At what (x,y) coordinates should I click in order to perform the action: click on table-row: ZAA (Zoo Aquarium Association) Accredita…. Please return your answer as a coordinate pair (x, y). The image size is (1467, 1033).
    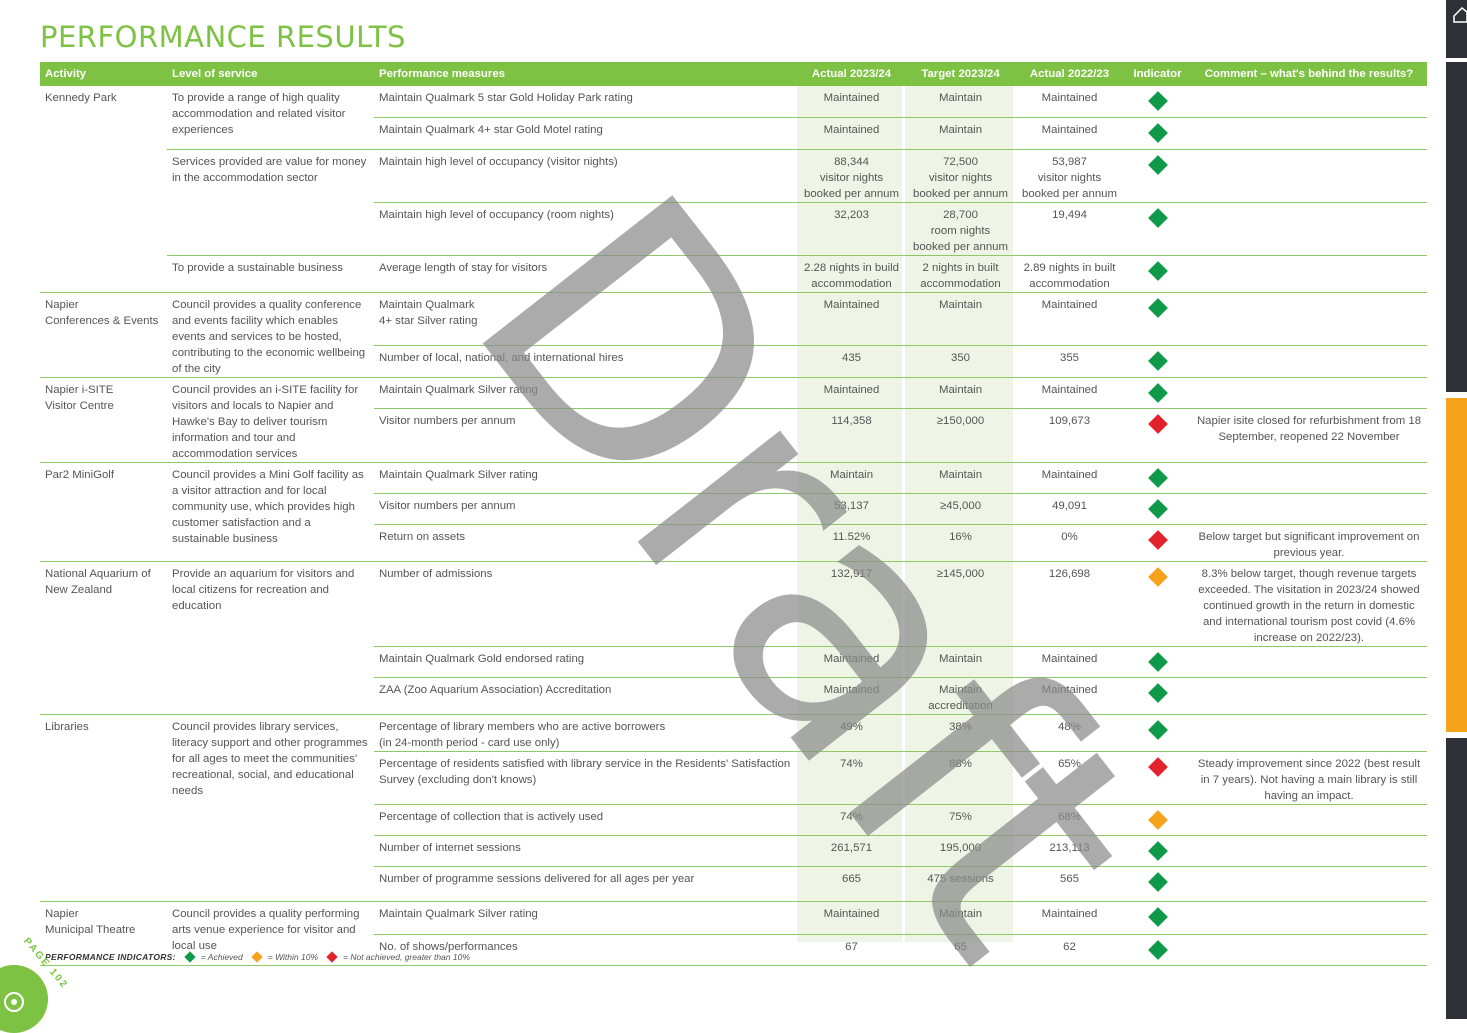
    Looking at the image, I should click on (733, 696).